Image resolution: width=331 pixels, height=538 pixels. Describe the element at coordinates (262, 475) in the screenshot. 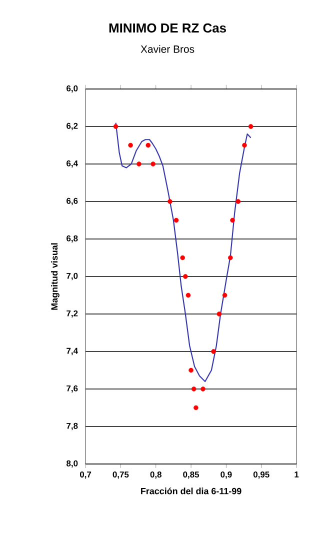

I see `x-tick-label: 0,95` at that location.